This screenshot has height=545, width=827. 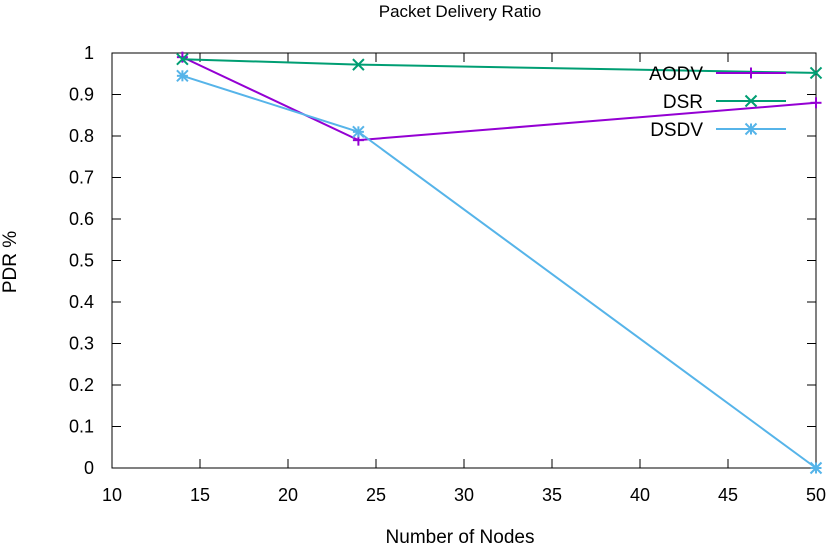 I want to click on y-tick-label: 0, so click(x=89, y=468).